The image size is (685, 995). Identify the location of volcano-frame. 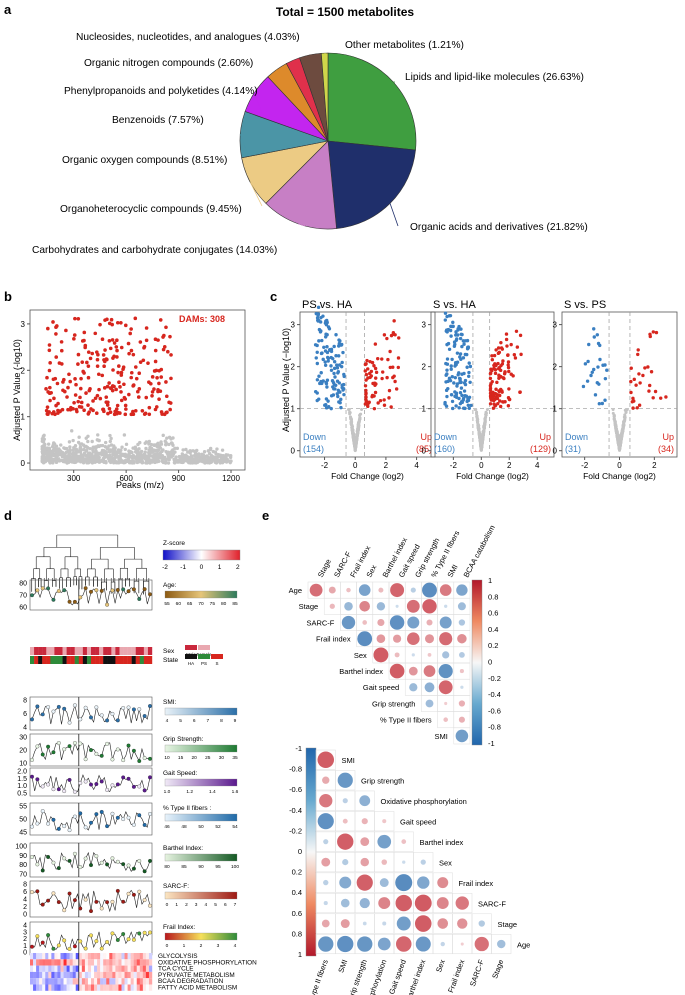
(367, 384).